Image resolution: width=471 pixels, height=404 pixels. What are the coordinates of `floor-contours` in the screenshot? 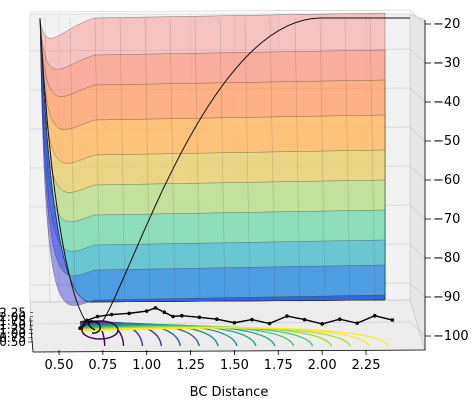 It's located at (234, 333).